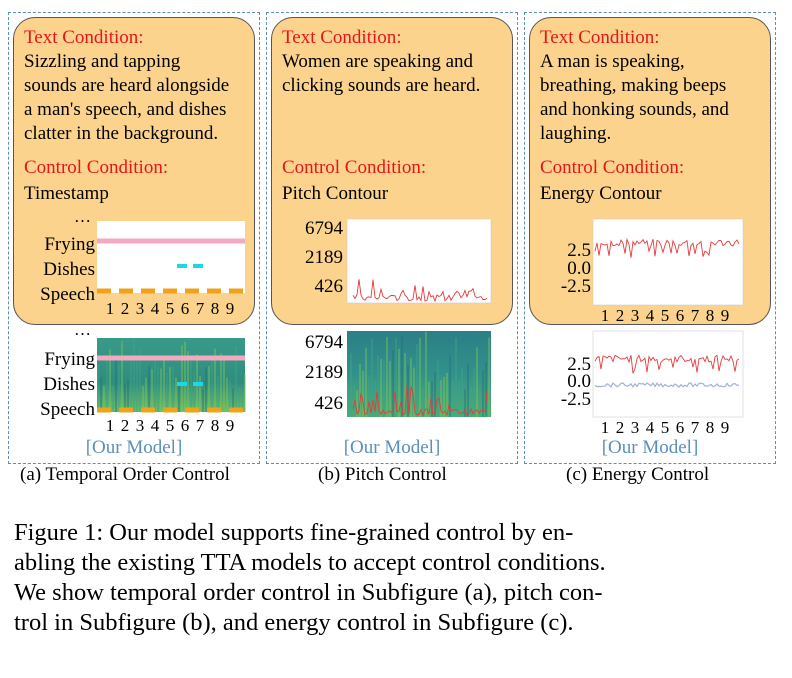 This screenshot has width=792, height=678. I want to click on y-tick-label: Frying, so click(69, 244).